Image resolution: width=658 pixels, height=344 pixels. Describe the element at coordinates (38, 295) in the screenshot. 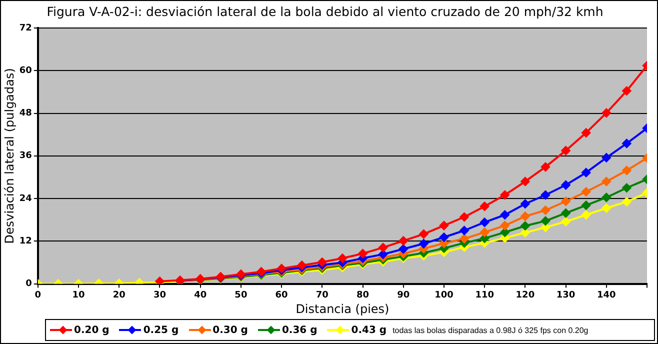

I see `x-tick-label: 0` at that location.